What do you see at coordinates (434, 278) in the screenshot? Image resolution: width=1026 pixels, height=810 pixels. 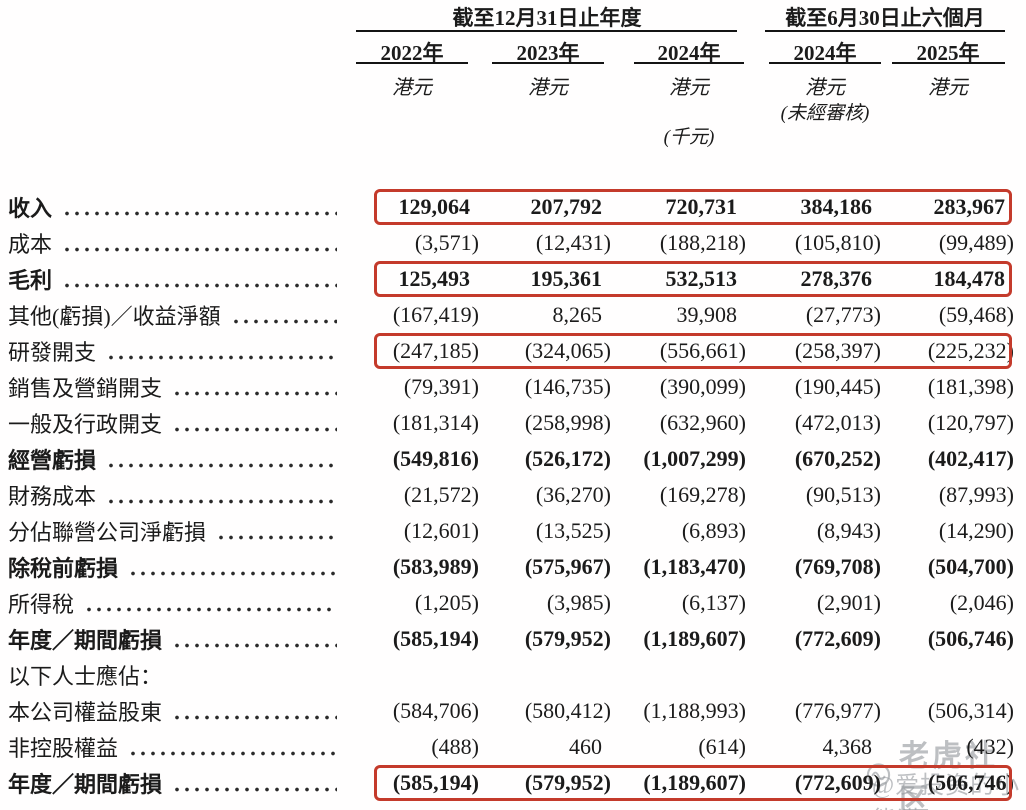 I see `value-cell: 125,493` at bounding box center [434, 278].